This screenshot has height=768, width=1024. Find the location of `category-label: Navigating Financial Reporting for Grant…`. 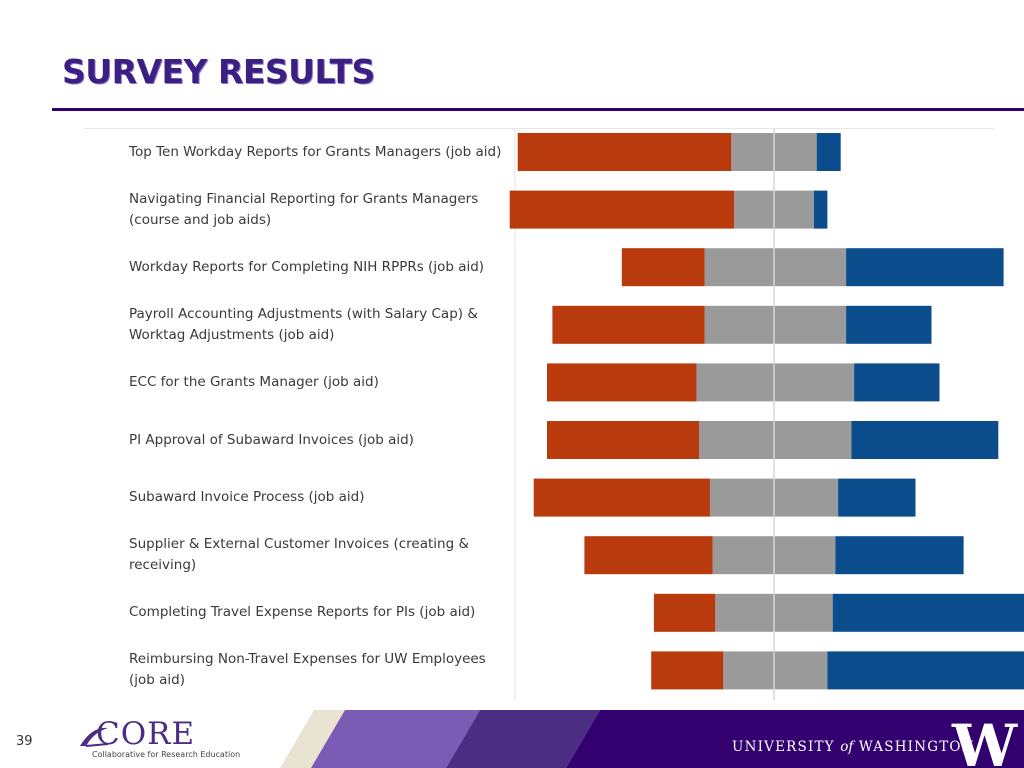

category-label: Navigating Financial Reporting for Grant… is located at coordinates (304, 209).